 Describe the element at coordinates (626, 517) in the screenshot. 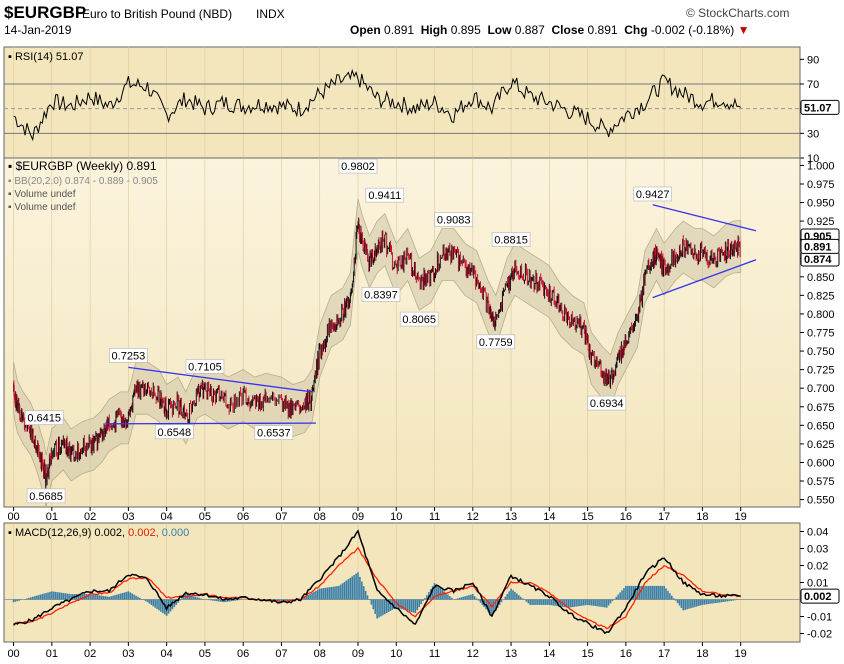

I see `x-axis-label: 16` at that location.